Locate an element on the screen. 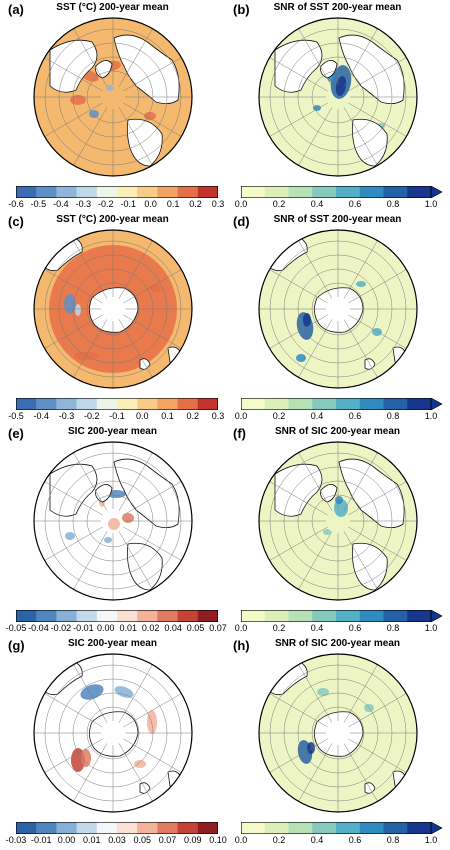 This screenshot has height=850, width=450. colorbar-tick-label: -0.01 is located at coordinates (41, 840).